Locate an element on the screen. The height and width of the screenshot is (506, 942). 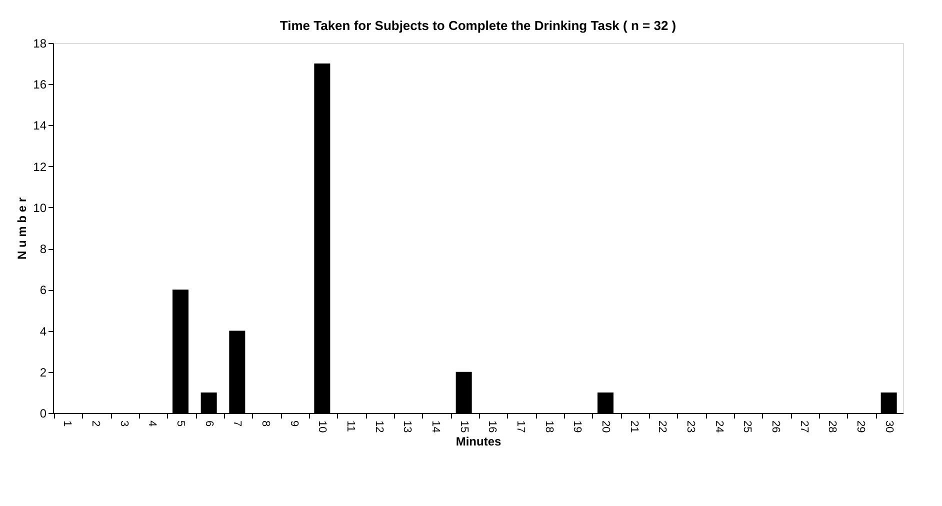
y-tick-label: 14 is located at coordinates (40, 125).